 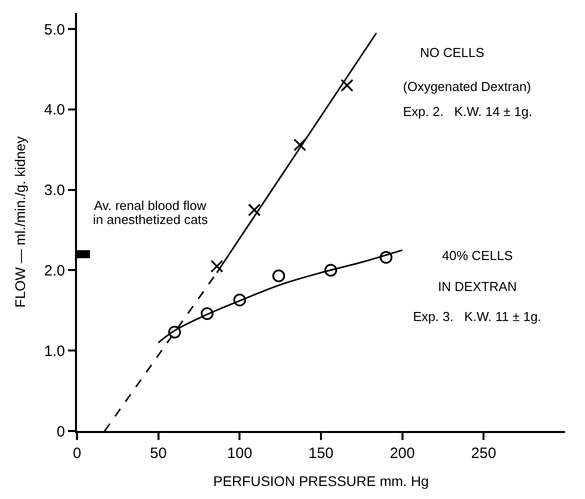 What do you see at coordinates (321, 480) in the screenshot?
I see `x-axis-title: PERFUSION PRESSURE mm. Hg` at bounding box center [321, 480].